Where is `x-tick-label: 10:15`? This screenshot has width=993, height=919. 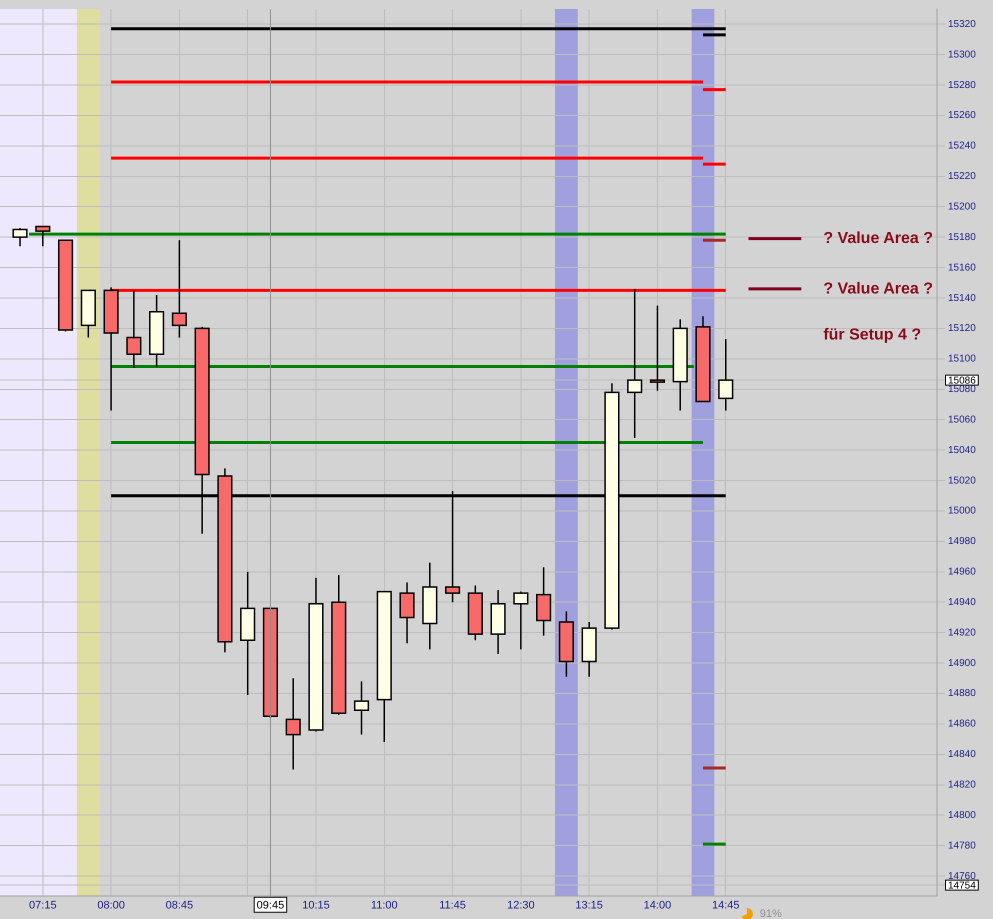
x-tick-label: 10:15 is located at coordinates (316, 905).